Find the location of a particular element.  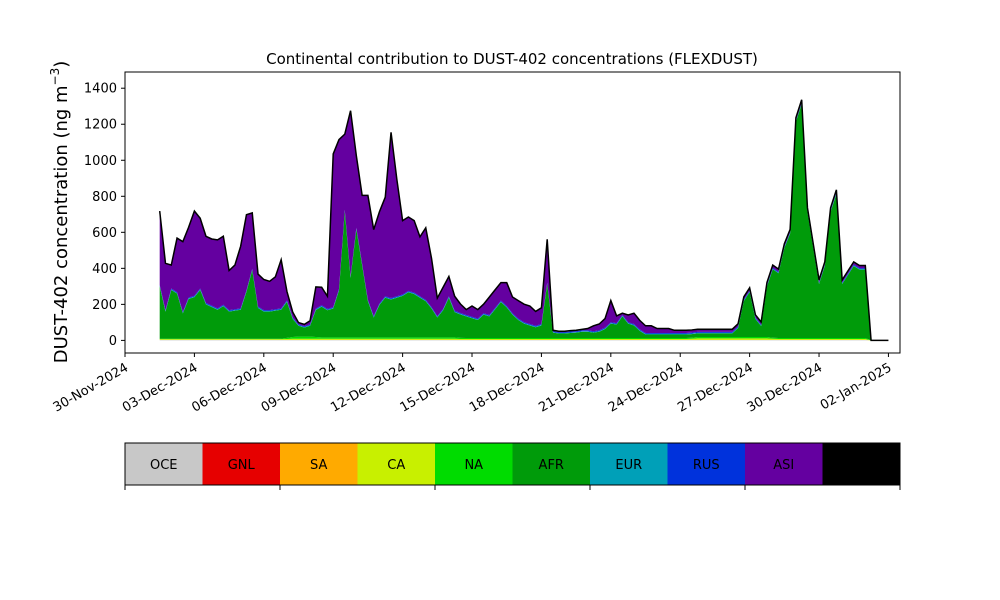

legend-label: NA is located at coordinates (473, 465).